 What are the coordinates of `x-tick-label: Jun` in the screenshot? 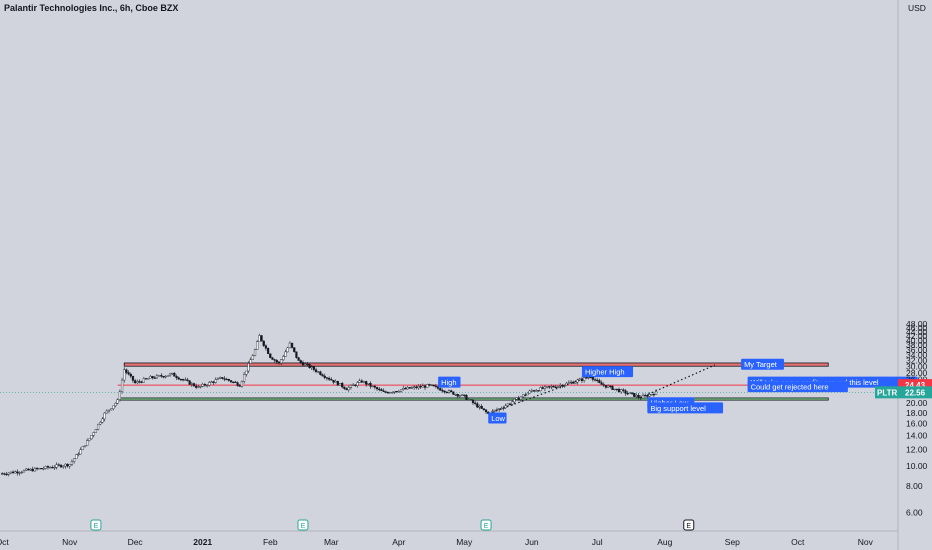 It's located at (532, 542).